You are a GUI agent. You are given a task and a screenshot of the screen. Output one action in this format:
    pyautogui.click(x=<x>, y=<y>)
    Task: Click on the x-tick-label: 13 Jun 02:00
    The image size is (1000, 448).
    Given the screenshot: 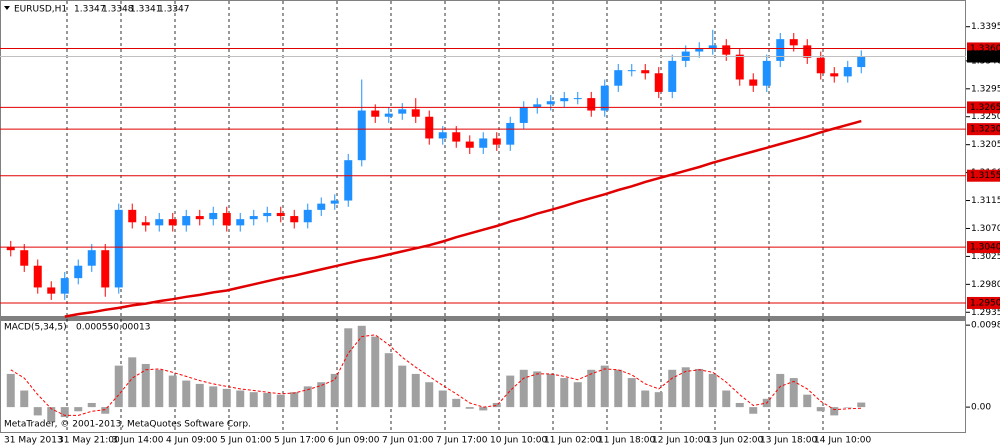 What is the action you would take?
    pyautogui.click(x=734, y=441)
    